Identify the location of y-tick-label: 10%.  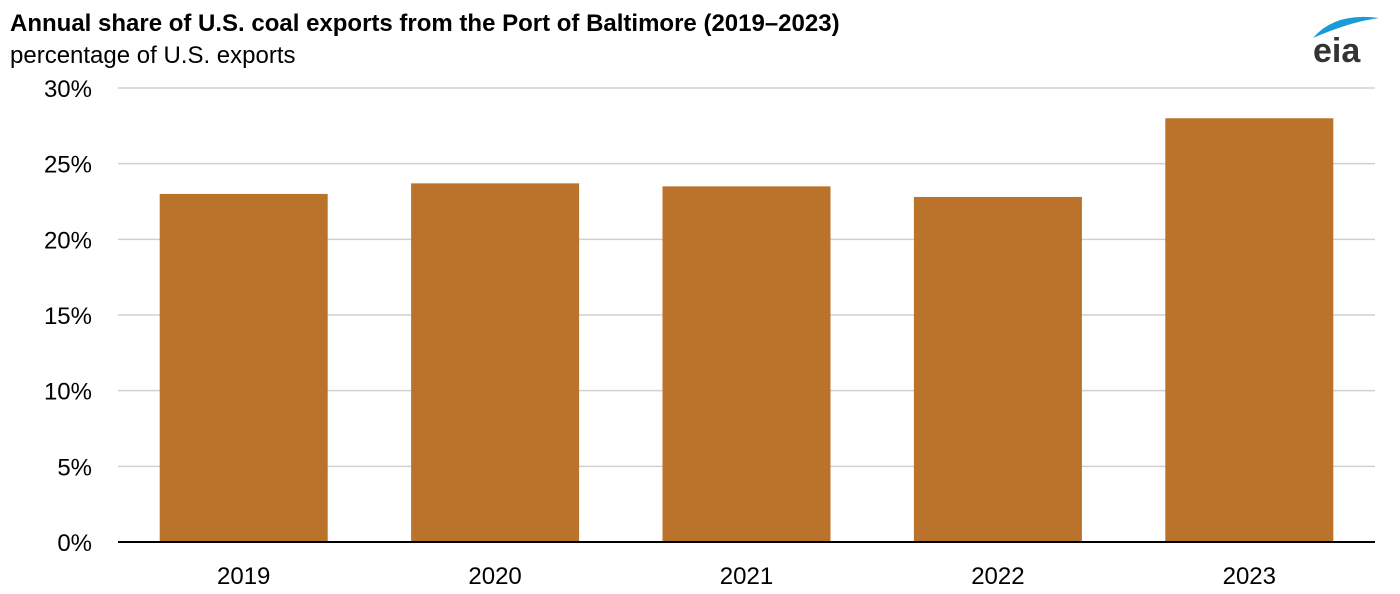
(68, 392).